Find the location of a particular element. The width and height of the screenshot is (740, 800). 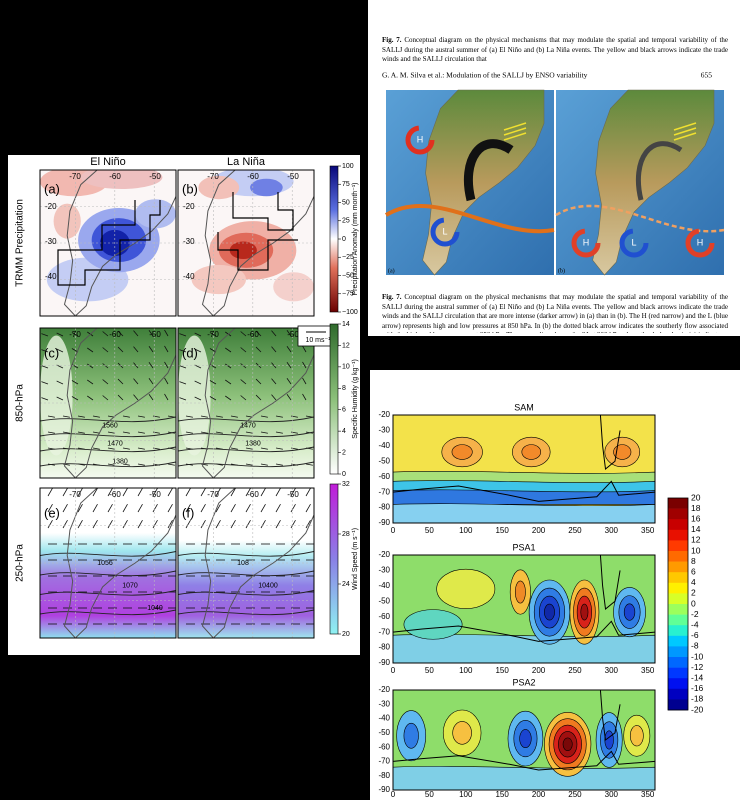

colorbar-label: Precipitation Anomaly (mm month⁻¹) is located at coordinates (355, 238).